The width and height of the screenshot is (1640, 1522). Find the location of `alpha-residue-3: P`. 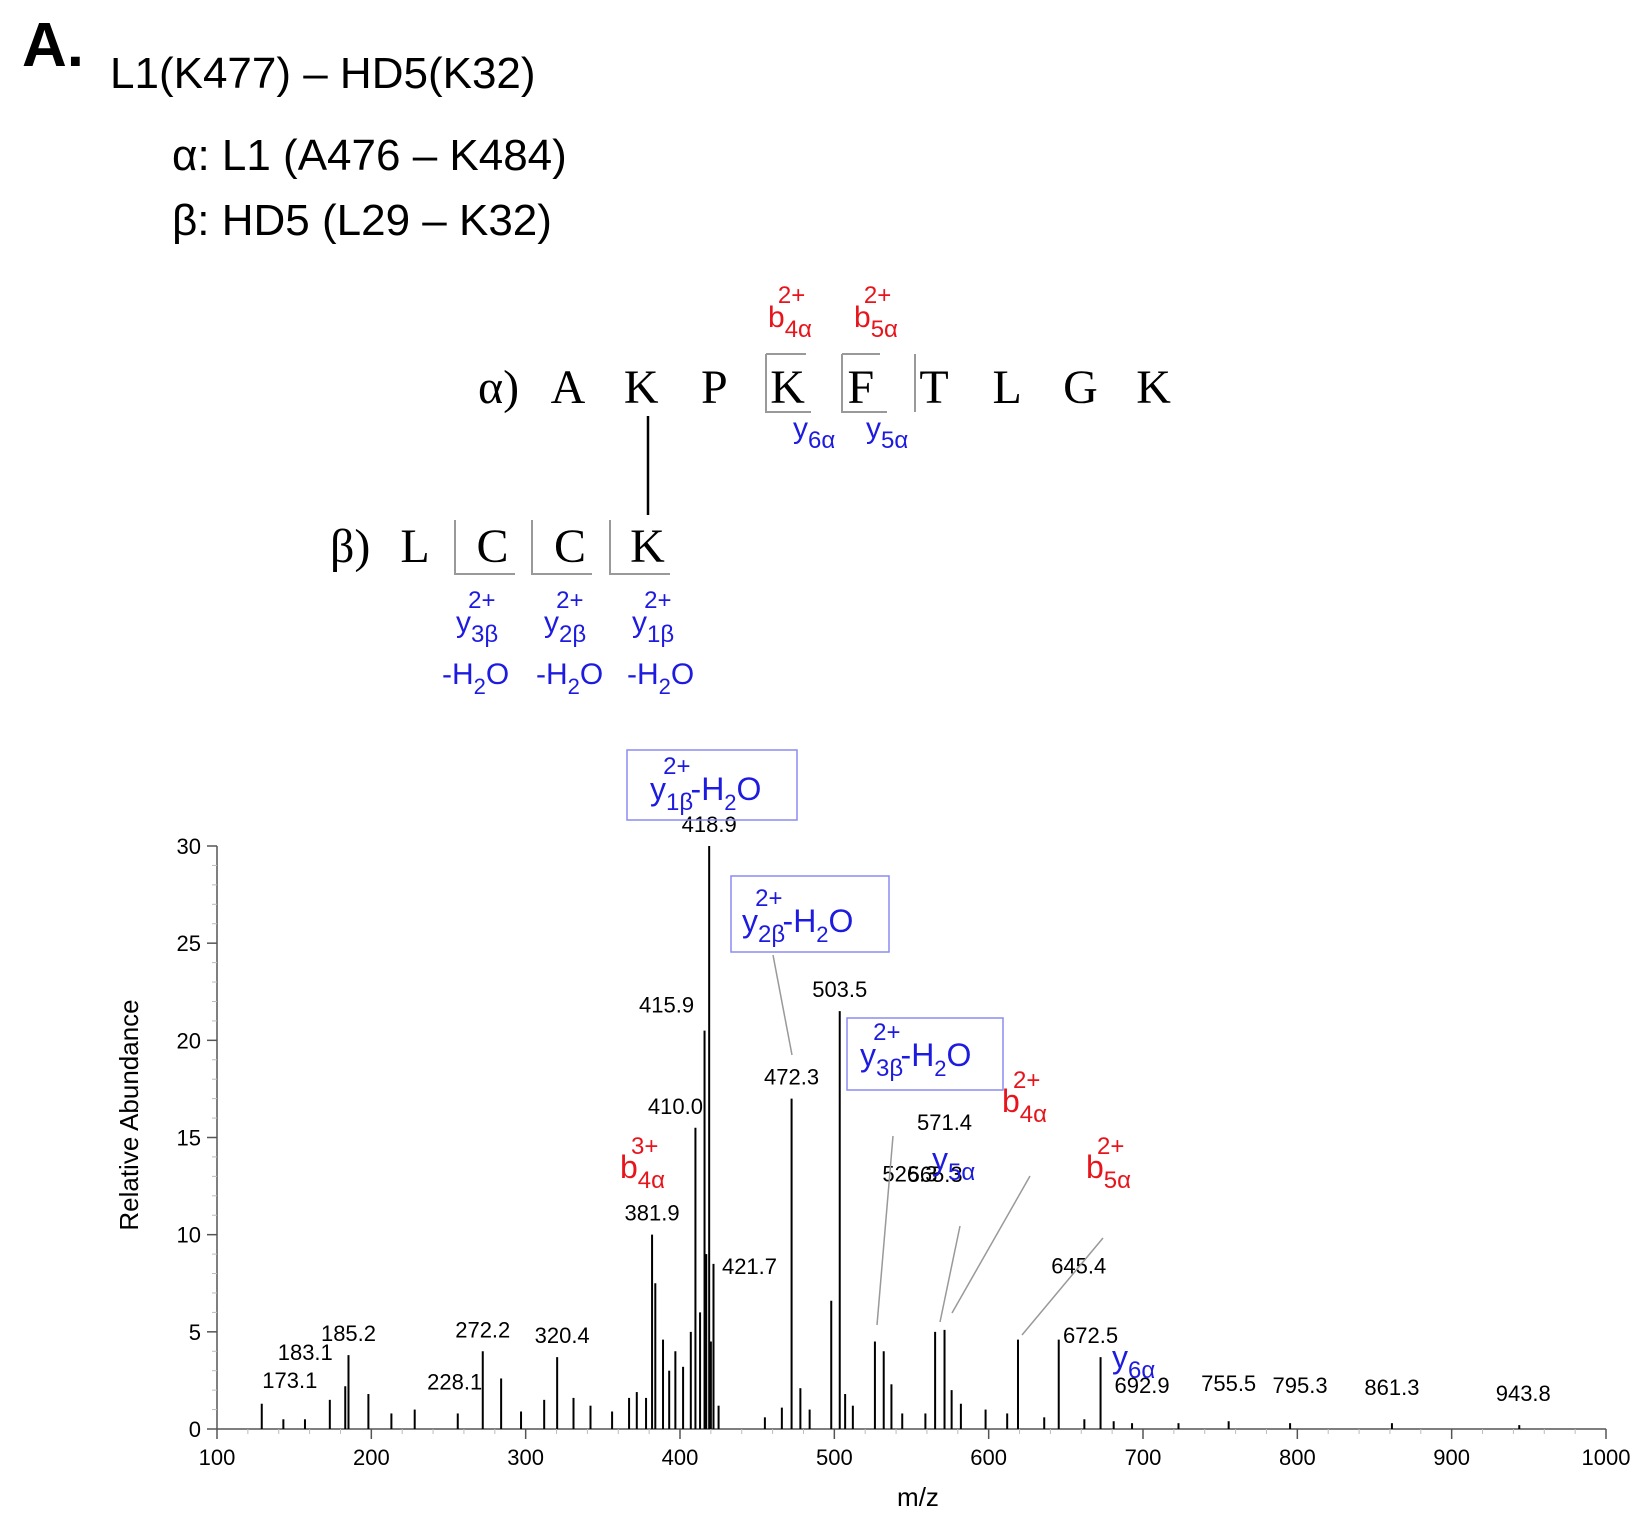

alpha-residue-3: P is located at coordinates (714, 387).